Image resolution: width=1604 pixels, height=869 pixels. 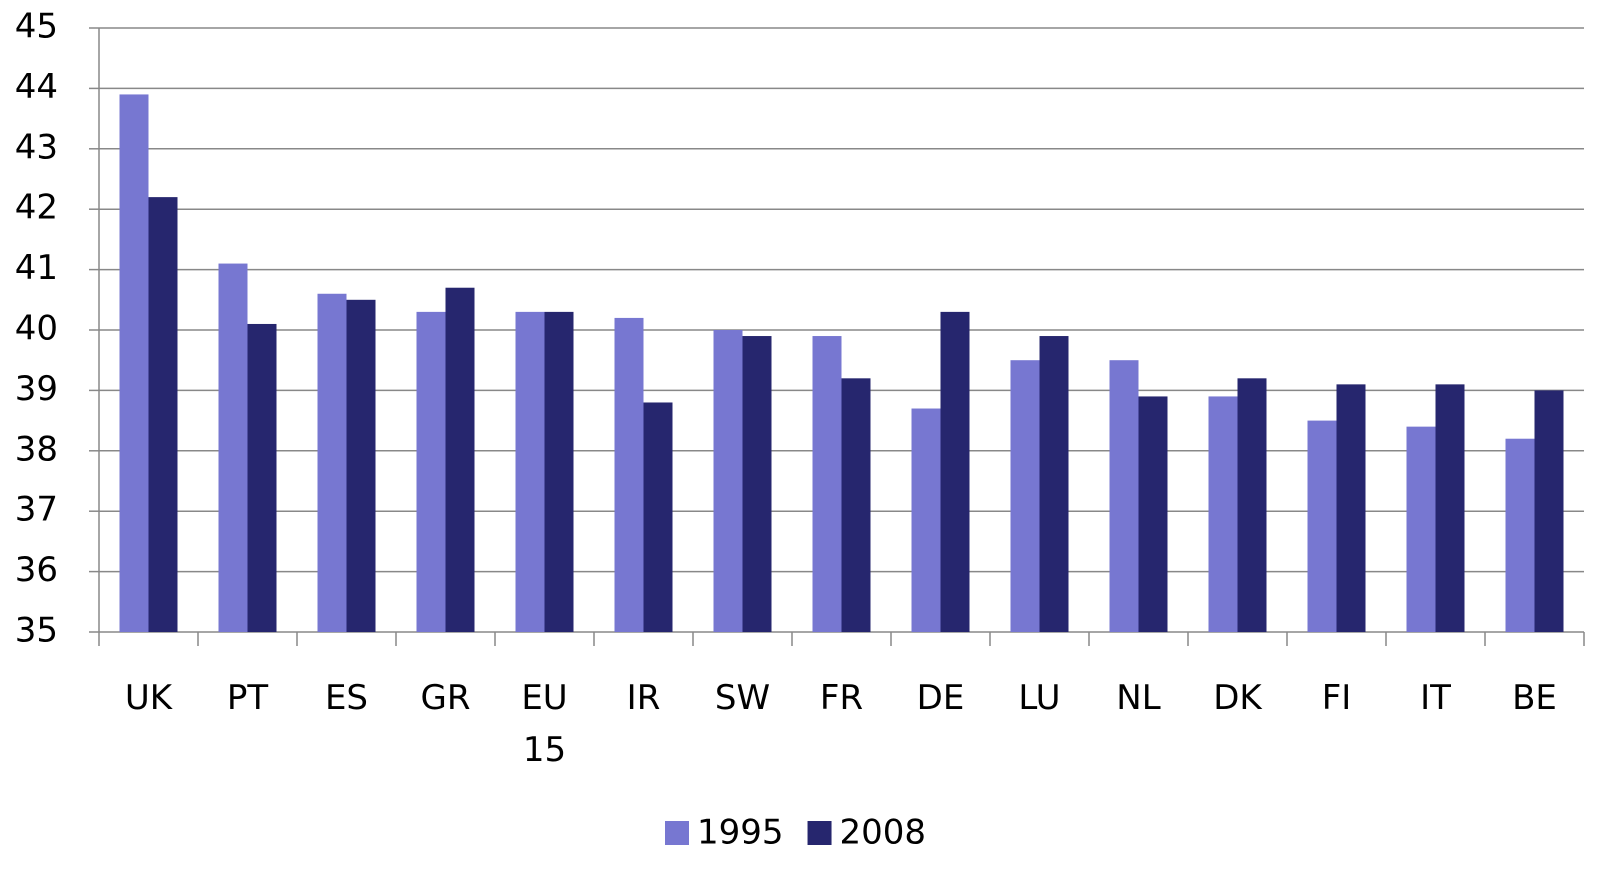 What do you see at coordinates (346, 698) in the screenshot?
I see `x-tick-label: ES` at bounding box center [346, 698].